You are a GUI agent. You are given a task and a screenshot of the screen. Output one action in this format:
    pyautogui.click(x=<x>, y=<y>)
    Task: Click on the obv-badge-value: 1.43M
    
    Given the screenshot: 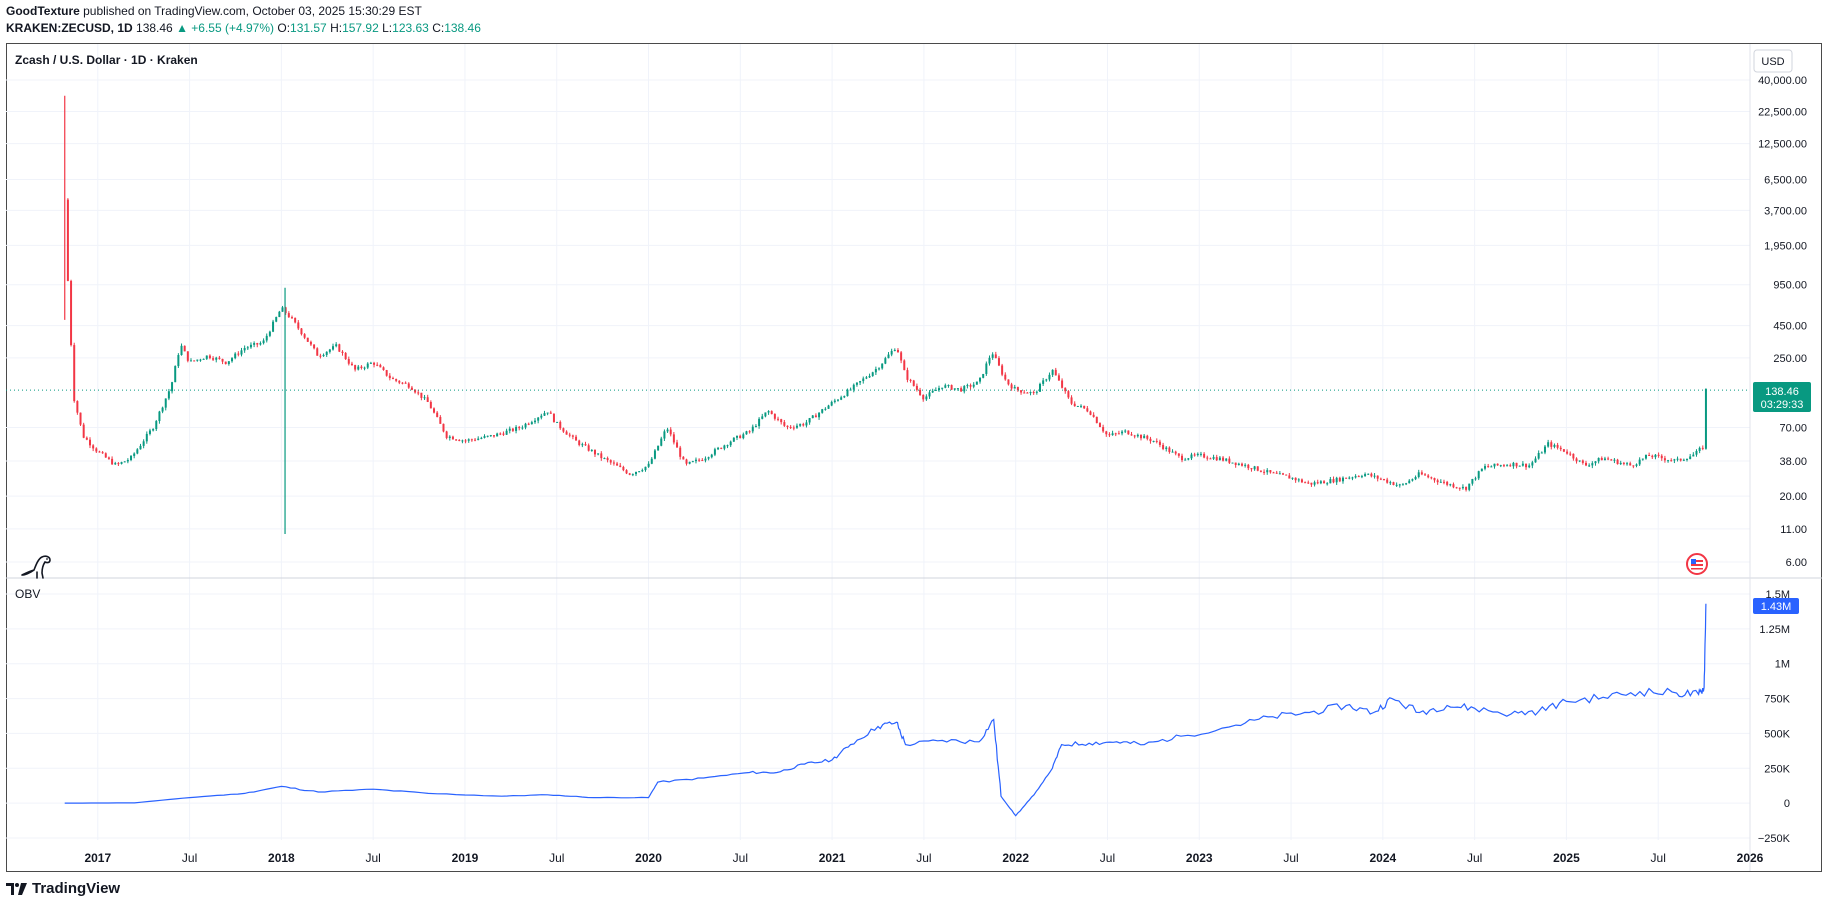 What is the action you would take?
    pyautogui.click(x=1776, y=607)
    